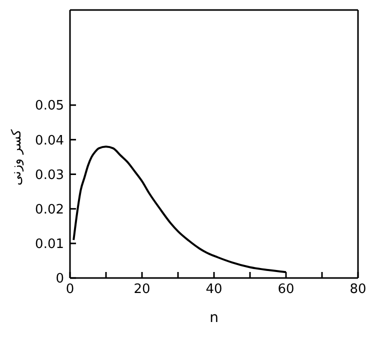  Describe the element at coordinates (49, 106) in the screenshot. I see `y-tick-label: 0.05` at that location.